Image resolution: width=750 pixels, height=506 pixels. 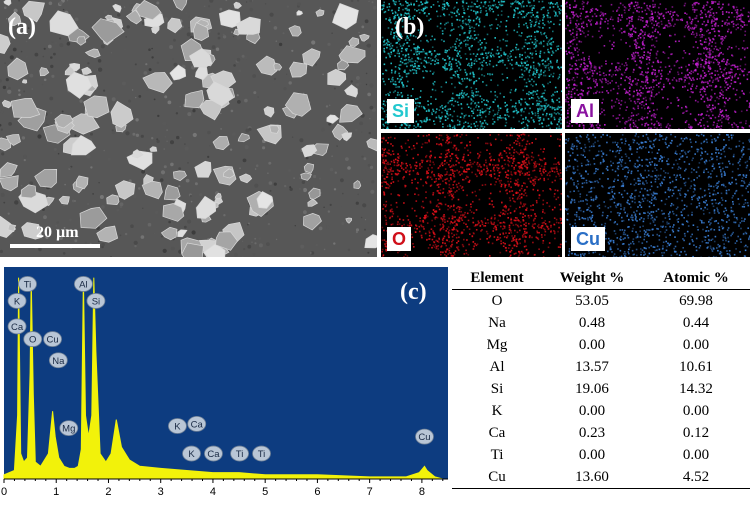 What do you see at coordinates (56, 492) in the screenshot?
I see `x-tick-label: 1` at bounding box center [56, 492].